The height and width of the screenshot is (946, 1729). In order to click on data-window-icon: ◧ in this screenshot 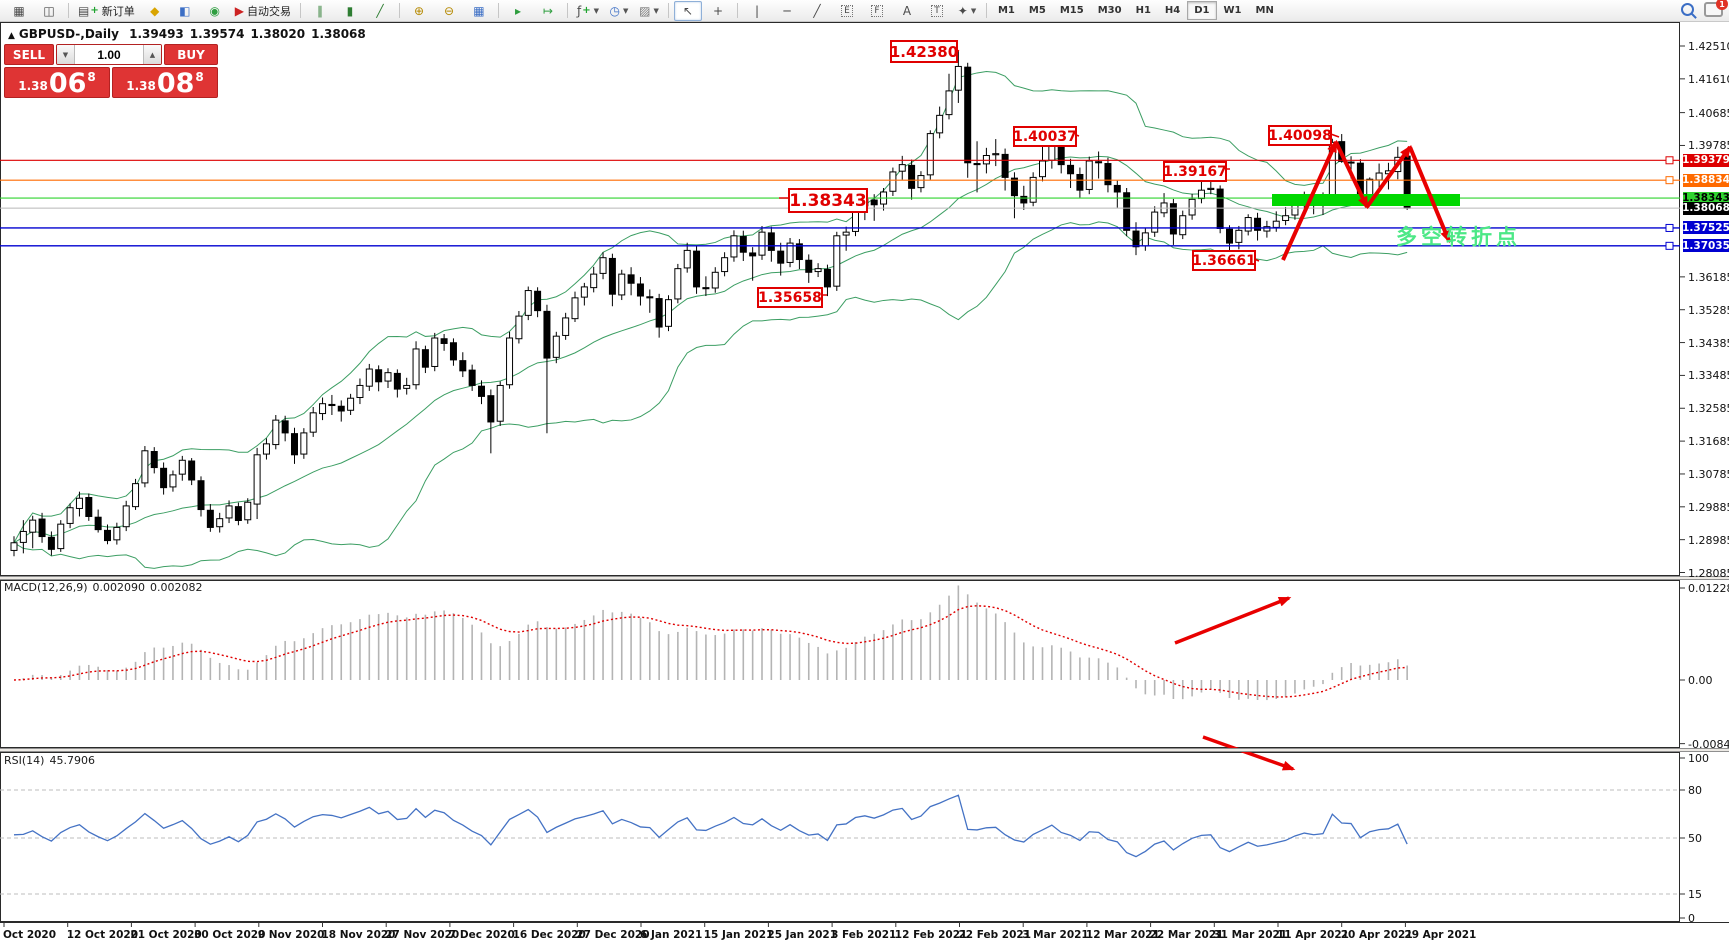, I will do `click(185, 10)`.